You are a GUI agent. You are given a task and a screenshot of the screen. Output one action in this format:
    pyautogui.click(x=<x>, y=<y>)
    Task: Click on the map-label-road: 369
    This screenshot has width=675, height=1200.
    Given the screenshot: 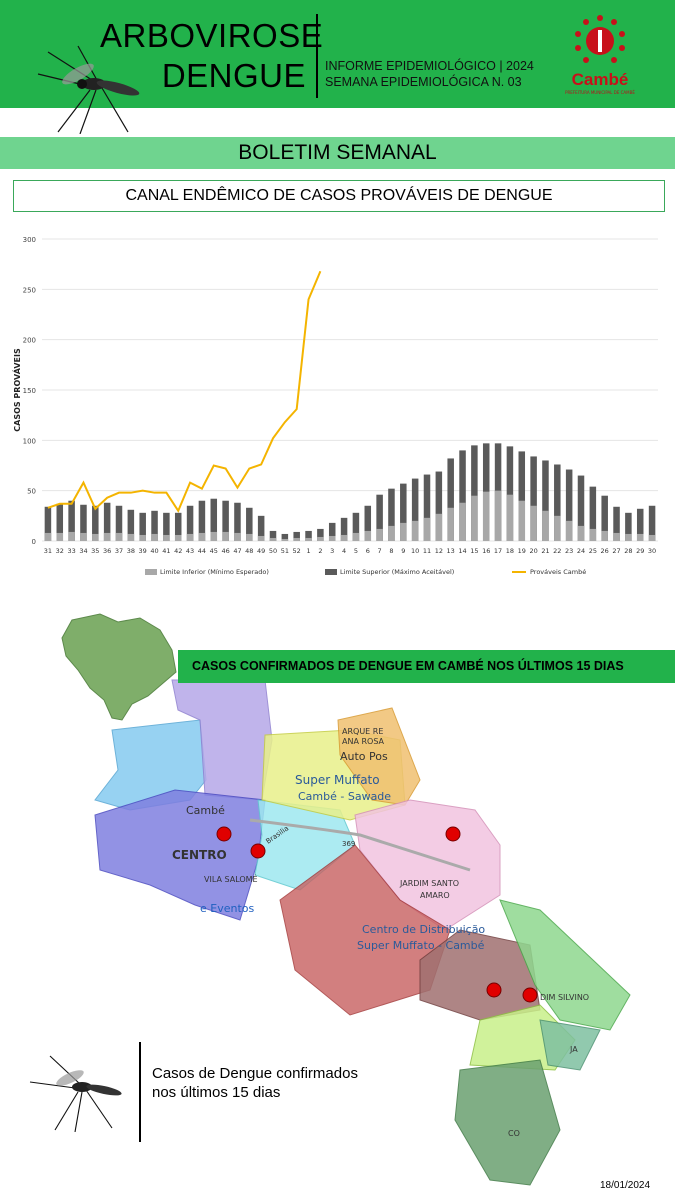 What is the action you would take?
    pyautogui.click(x=348, y=844)
    